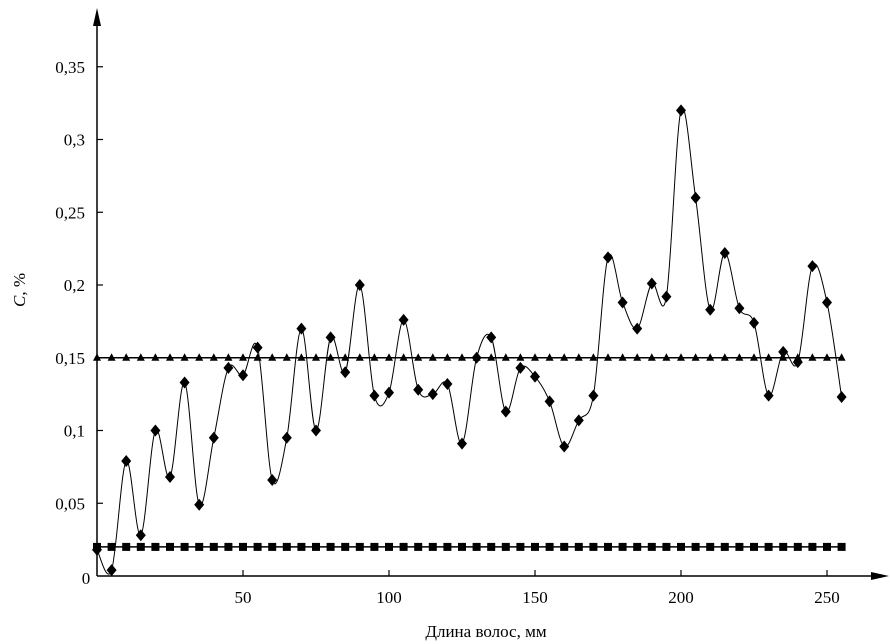 This screenshot has height=644, width=891. Describe the element at coordinates (70, 67) in the screenshot. I see `y-tick-label: 0,35` at that location.